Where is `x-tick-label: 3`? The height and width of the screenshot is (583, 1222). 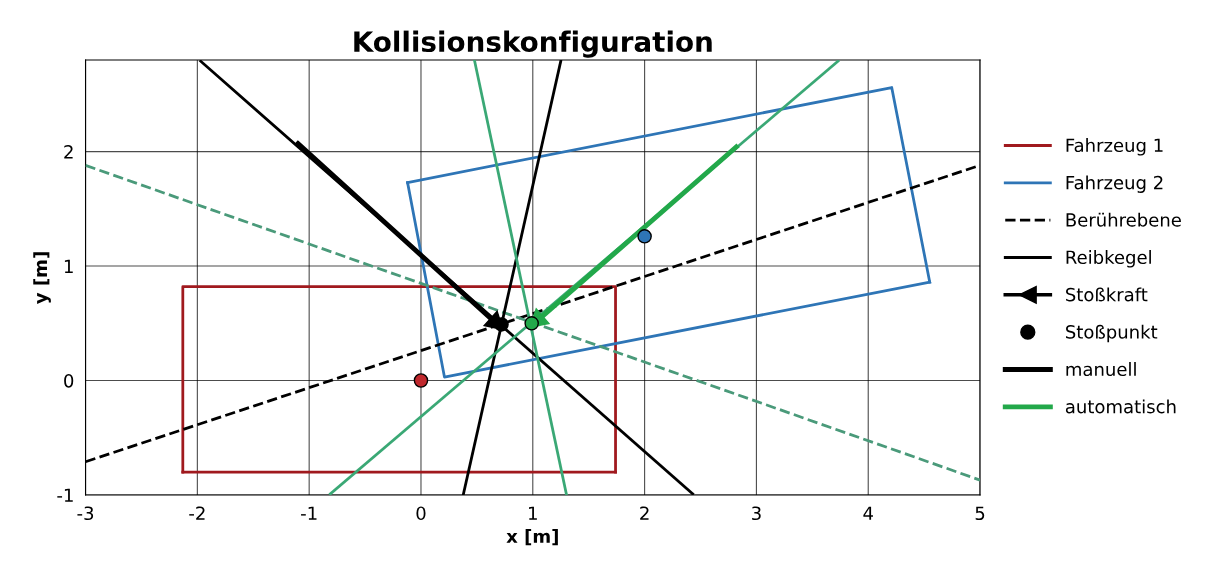 x-tick-label: 3 is located at coordinates (756, 513).